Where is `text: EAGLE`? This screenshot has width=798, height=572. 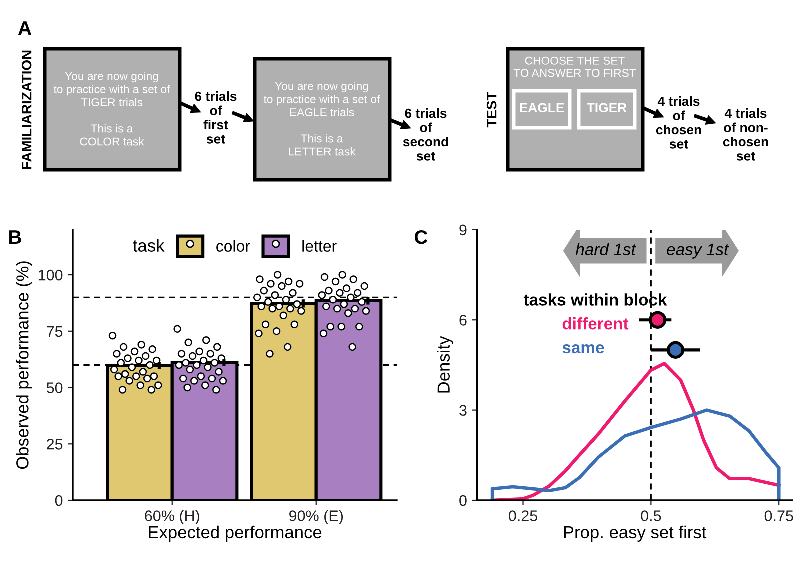 text: EAGLE is located at coordinates (542, 108).